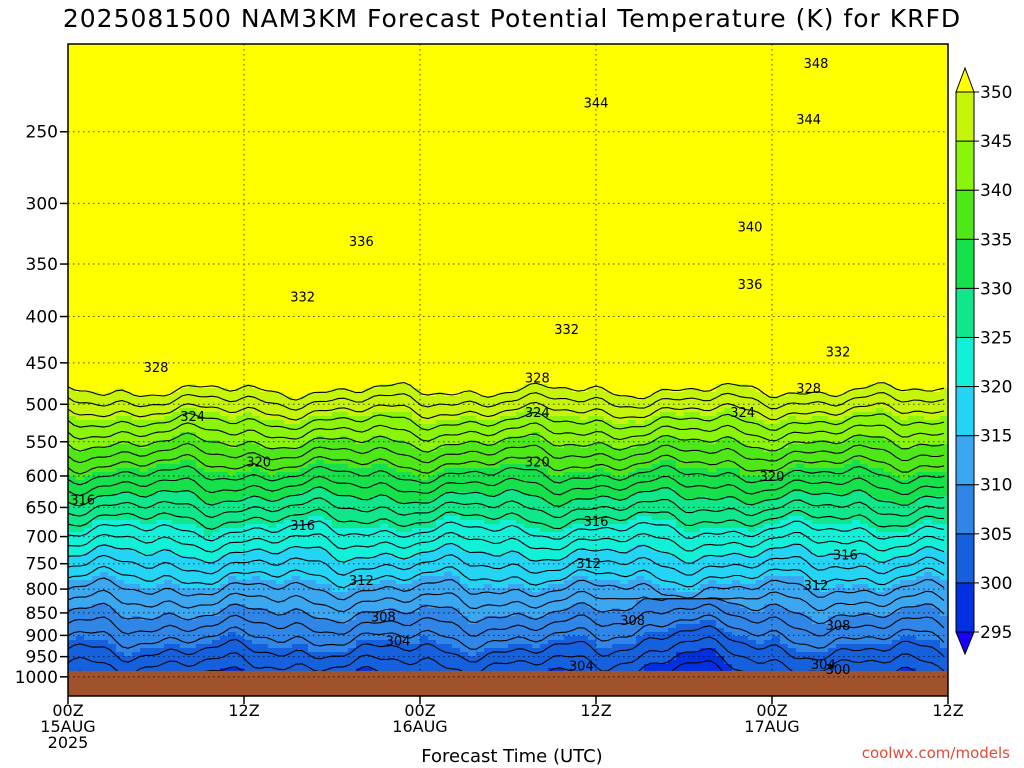  Describe the element at coordinates (996, 338) in the screenshot. I see `colorbar-tick-label: 325` at that location.